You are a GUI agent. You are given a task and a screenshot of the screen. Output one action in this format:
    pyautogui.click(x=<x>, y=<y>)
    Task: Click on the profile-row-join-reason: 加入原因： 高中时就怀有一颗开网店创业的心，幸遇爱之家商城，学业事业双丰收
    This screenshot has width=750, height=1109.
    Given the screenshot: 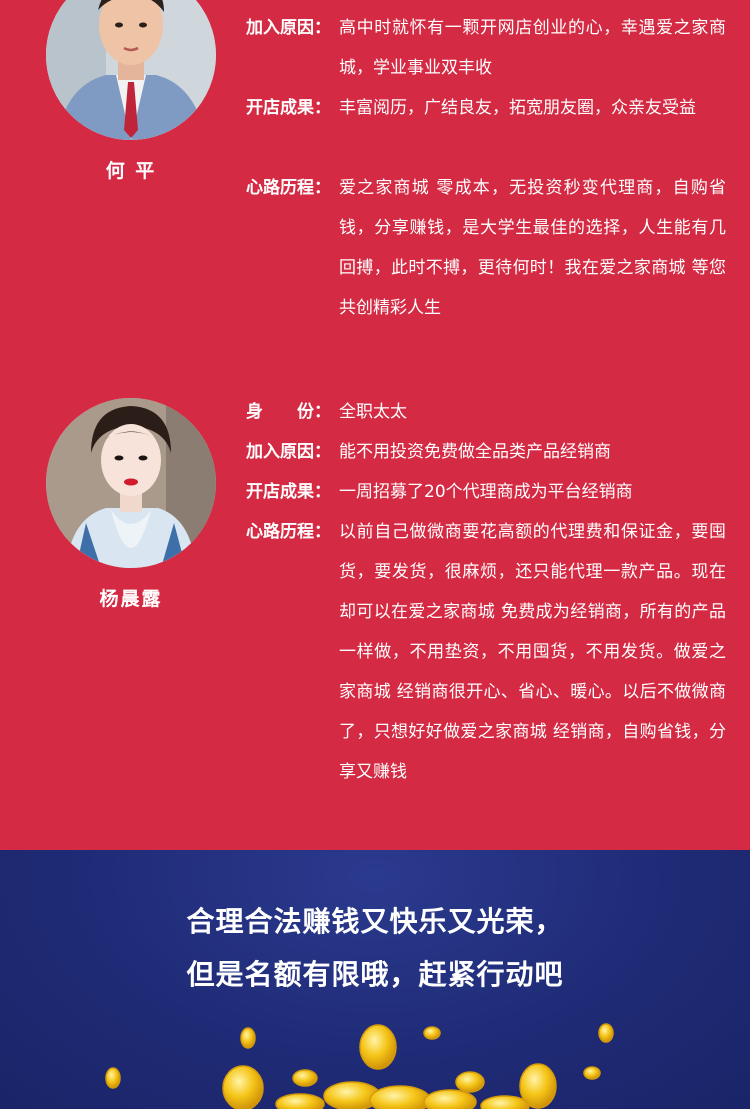 What is the action you would take?
    pyautogui.click(x=486, y=48)
    